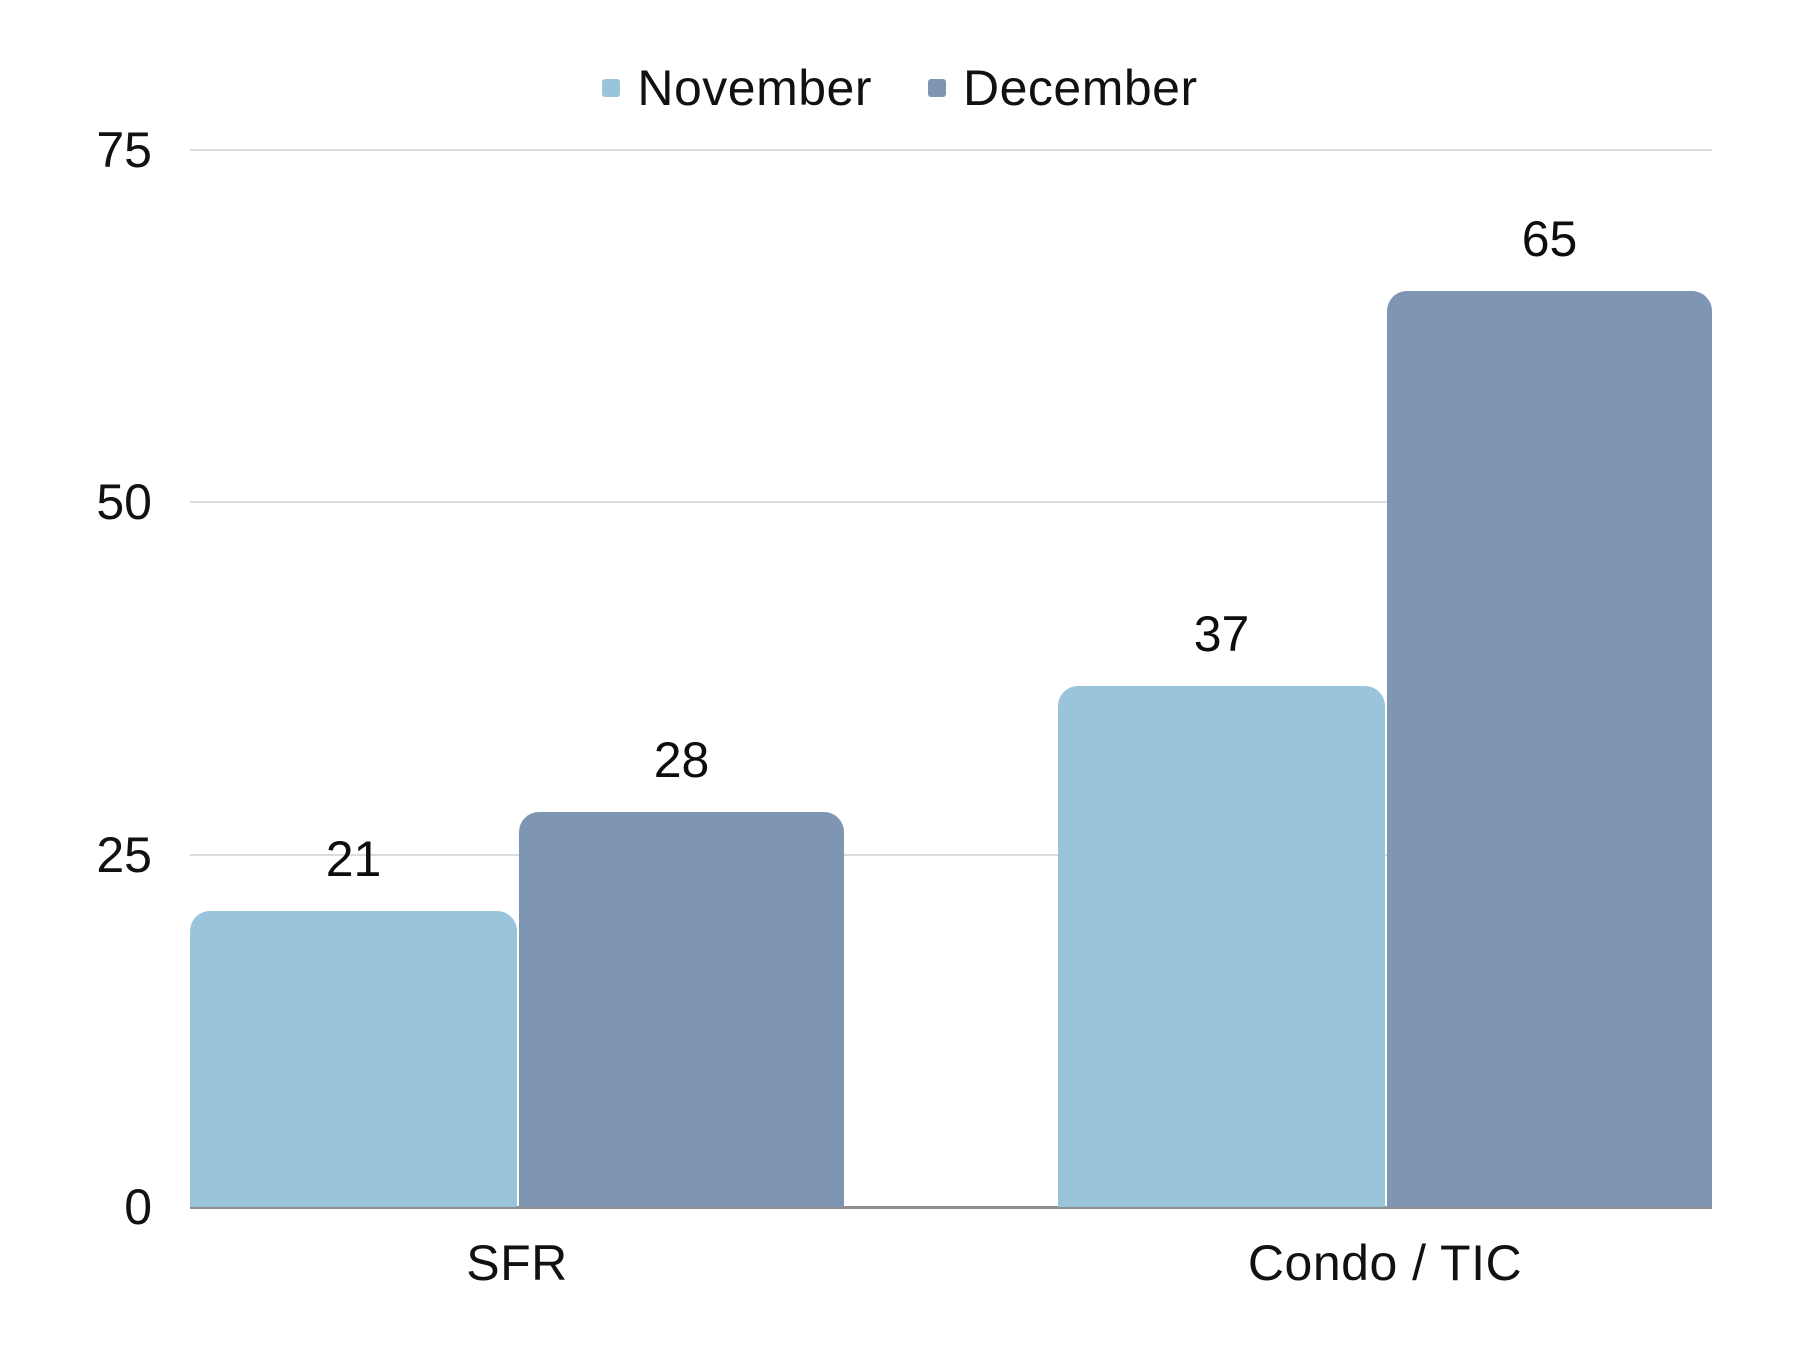 This screenshot has height=1350, width=1800. What do you see at coordinates (124, 150) in the screenshot?
I see `y-tick-label-75: 75` at bounding box center [124, 150].